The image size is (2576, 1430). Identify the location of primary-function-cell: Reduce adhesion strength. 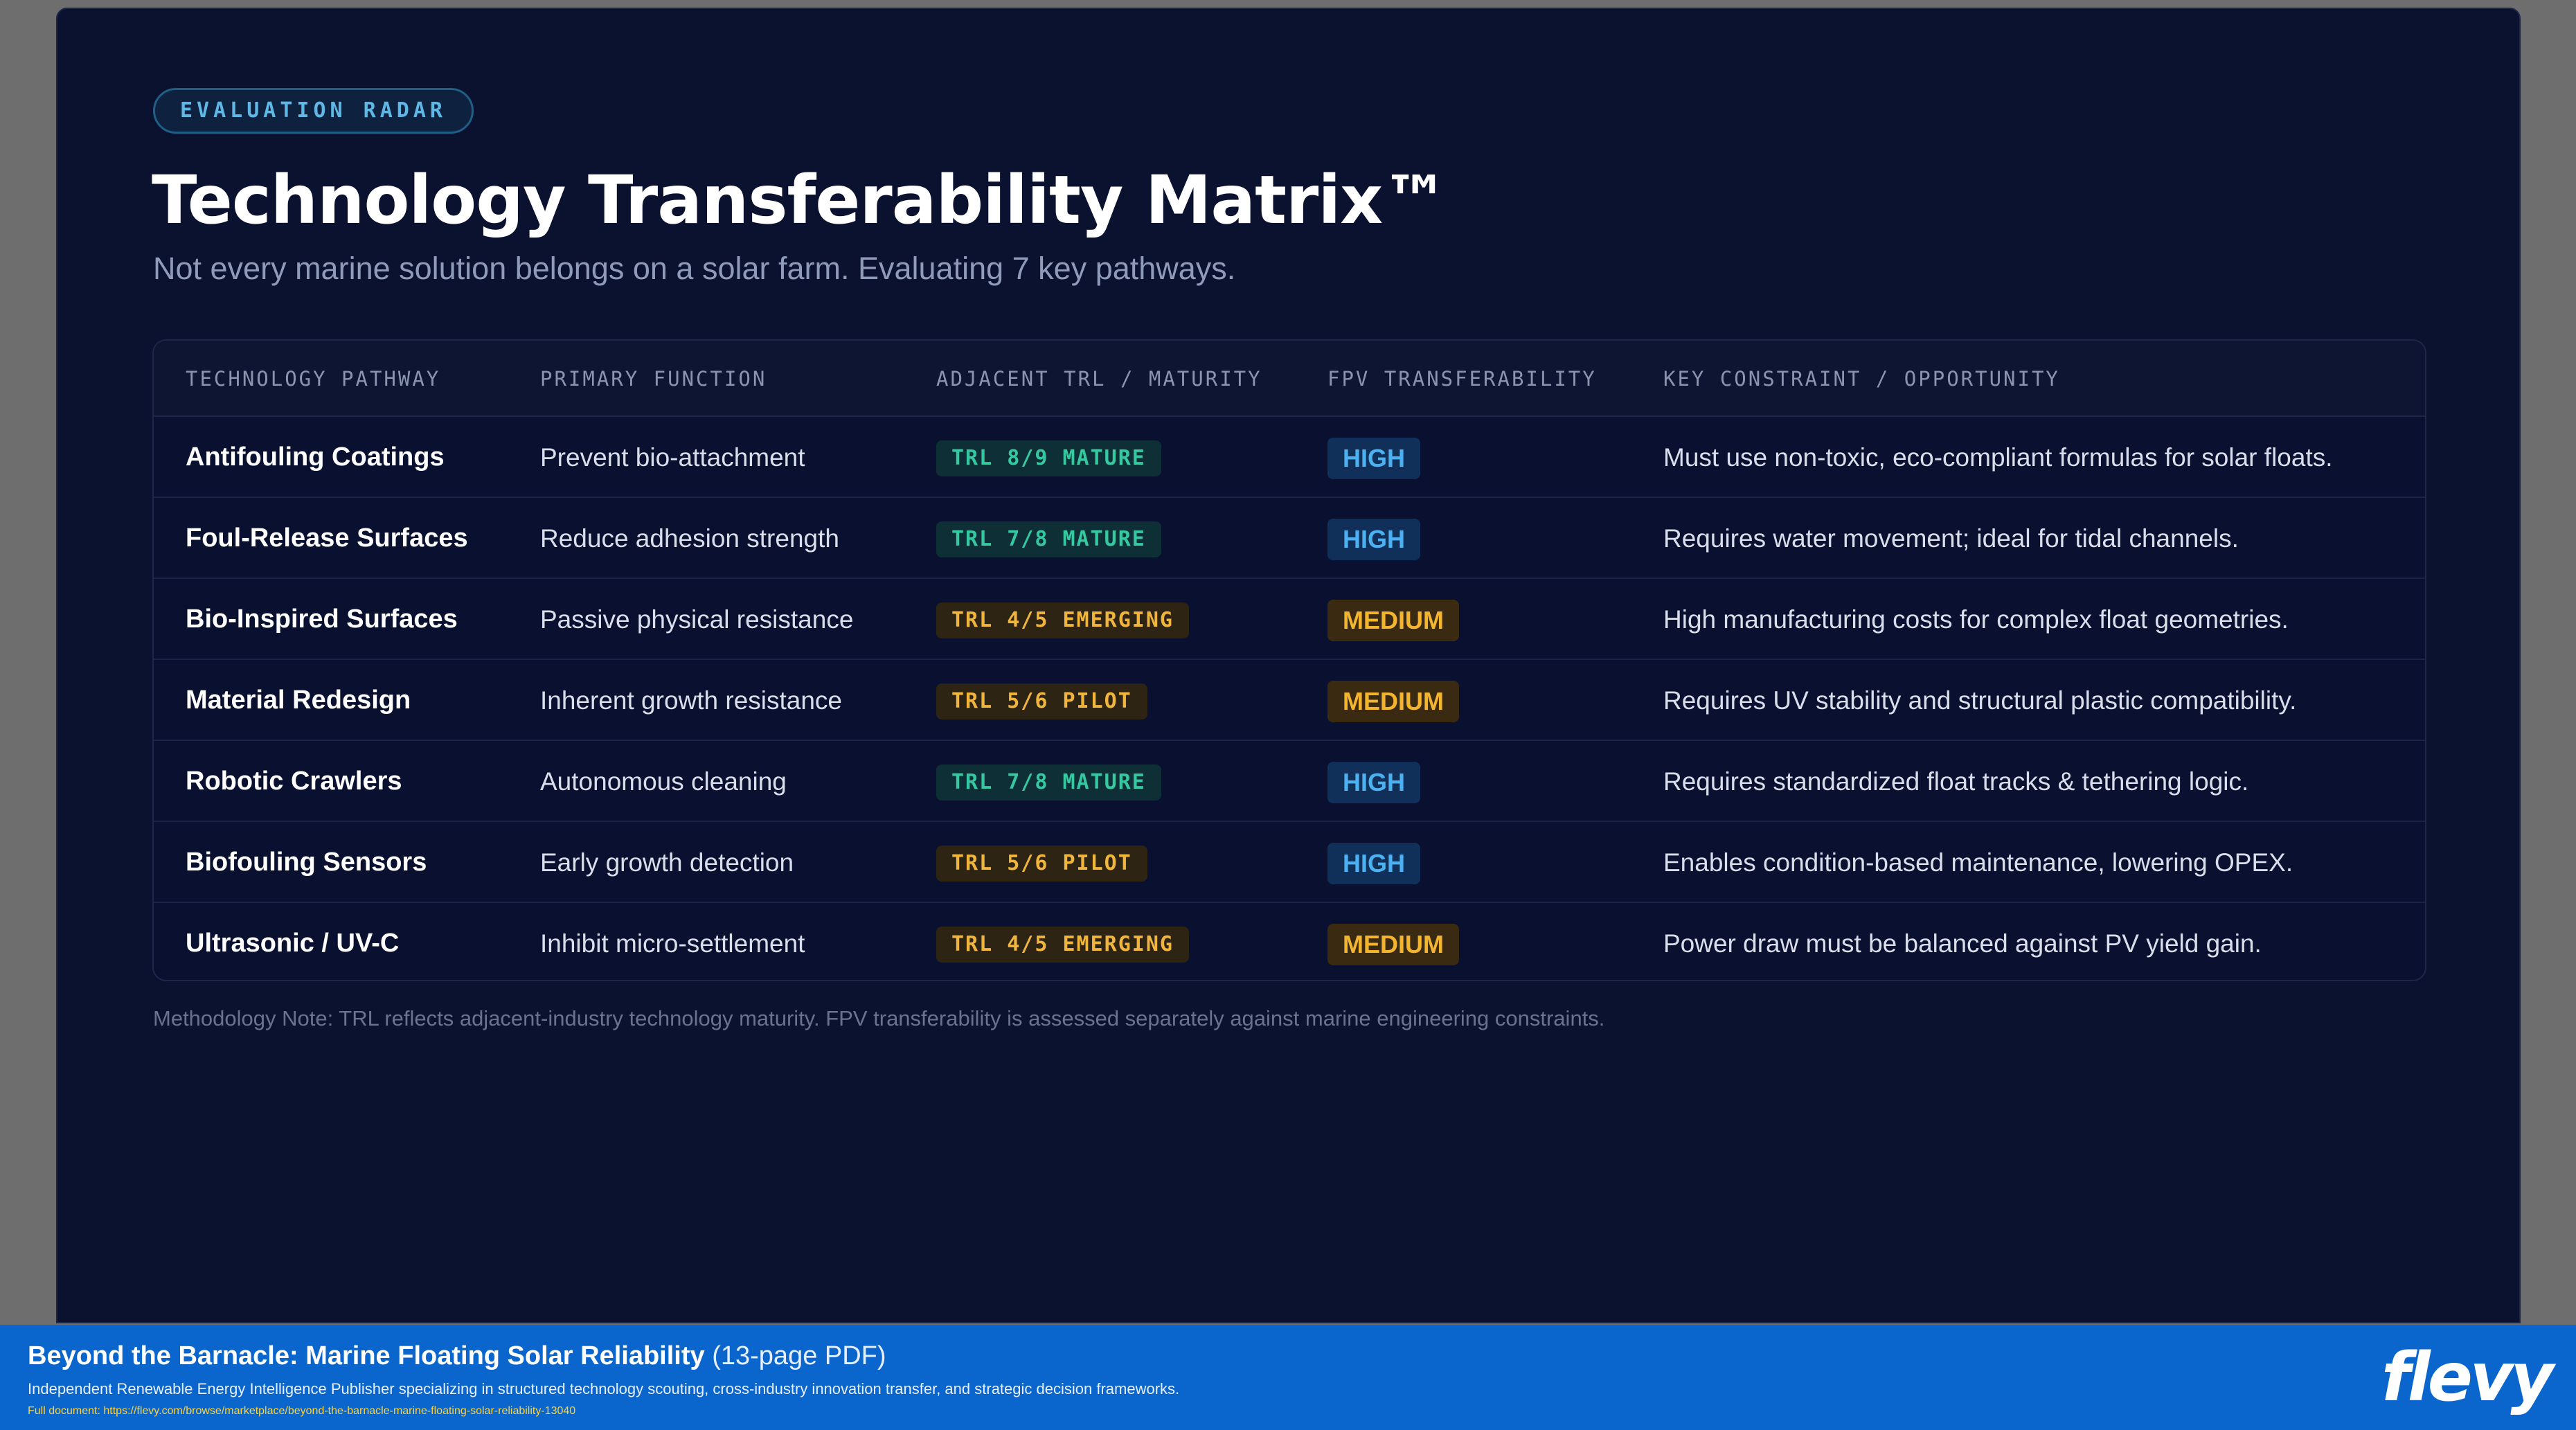
(690, 538).